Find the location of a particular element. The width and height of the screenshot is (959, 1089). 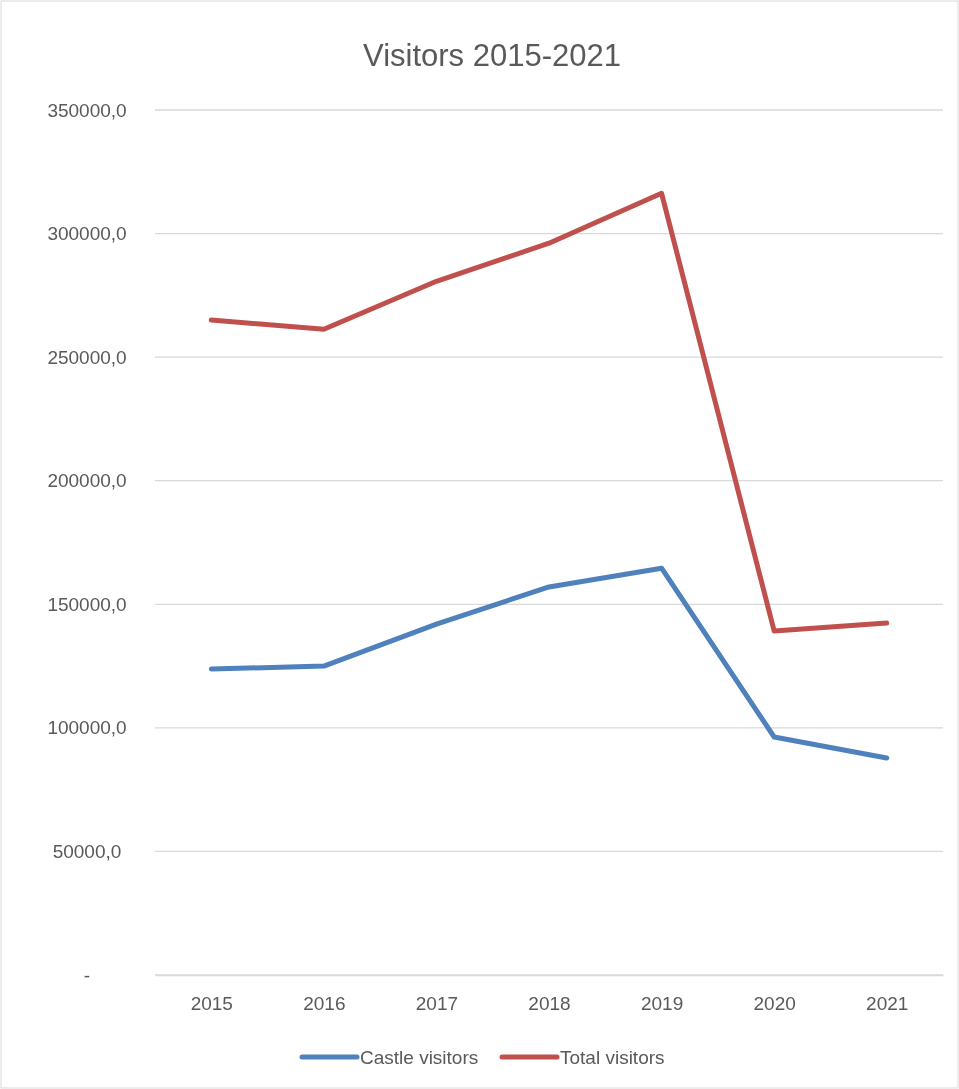

y-tick-label: 150000,0 is located at coordinates (87, 604).